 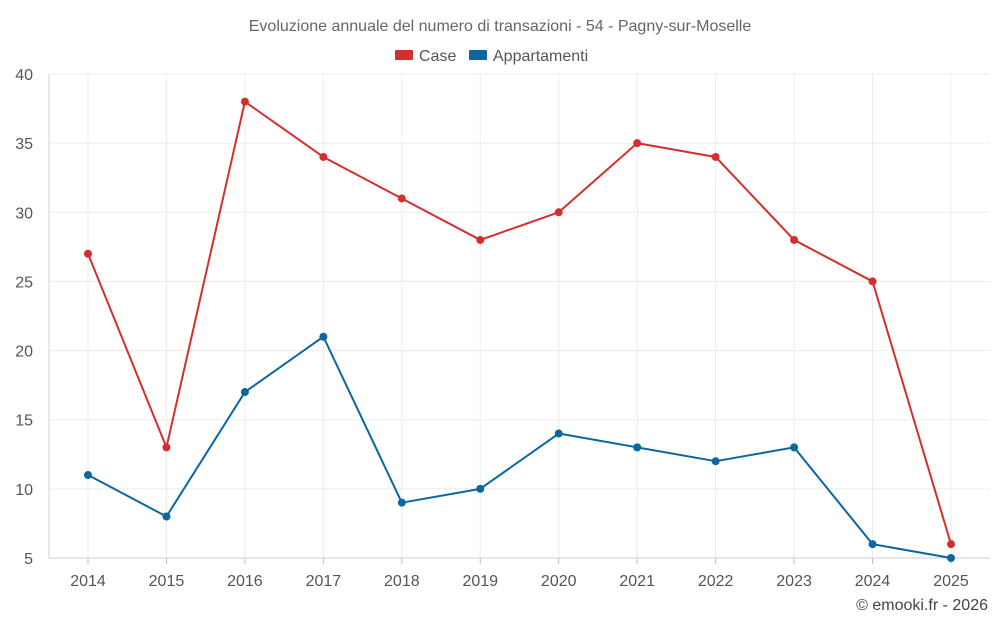 What do you see at coordinates (32, 317) in the screenshot?
I see `y-axis: 5 10 15 20 25 30 35 40` at bounding box center [32, 317].